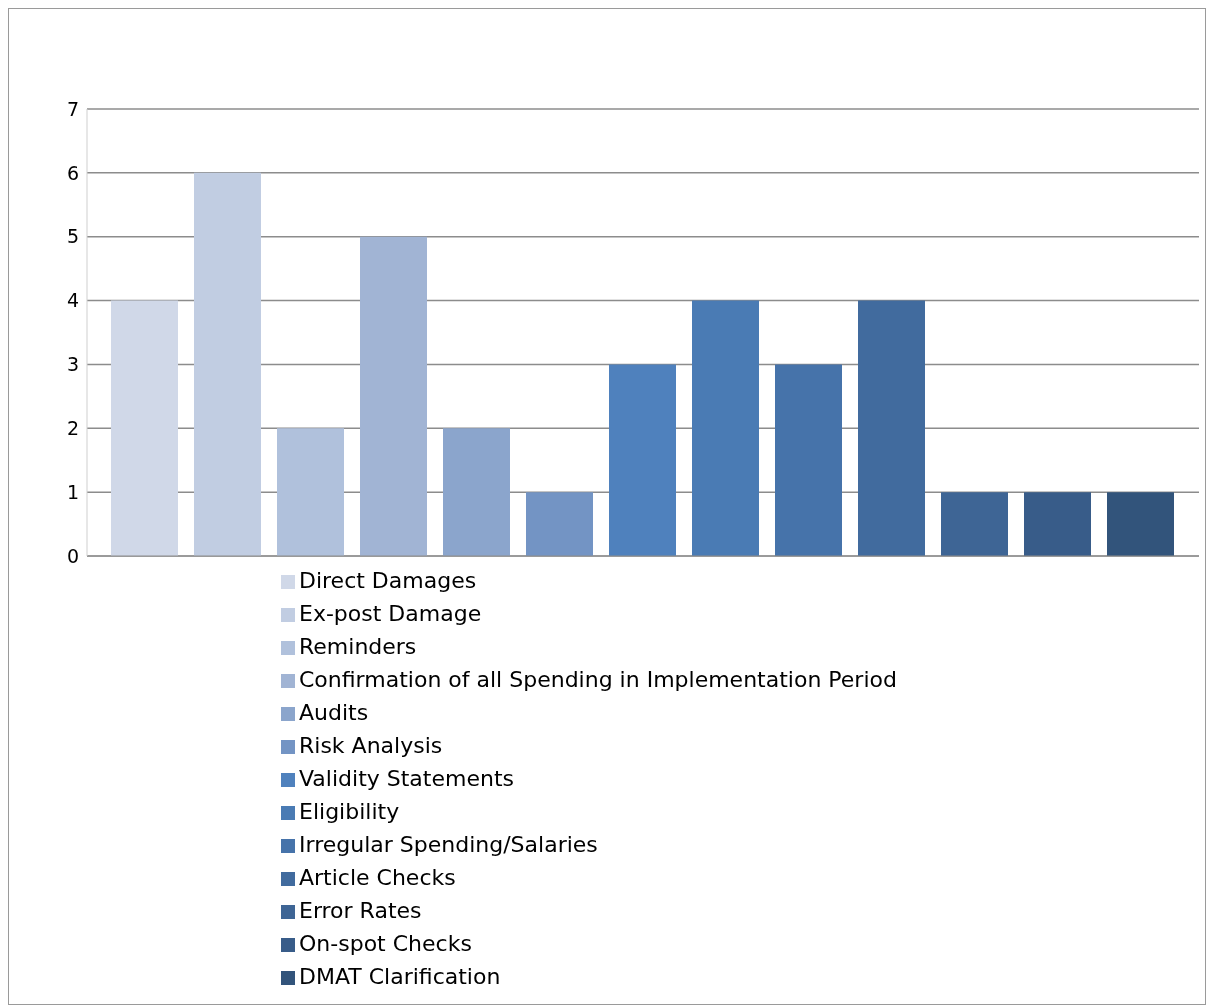 Image resolution: width=1206 pixels, height=1005 pixels. What do you see at coordinates (334, 712) in the screenshot?
I see `legend-label: Audits` at bounding box center [334, 712].